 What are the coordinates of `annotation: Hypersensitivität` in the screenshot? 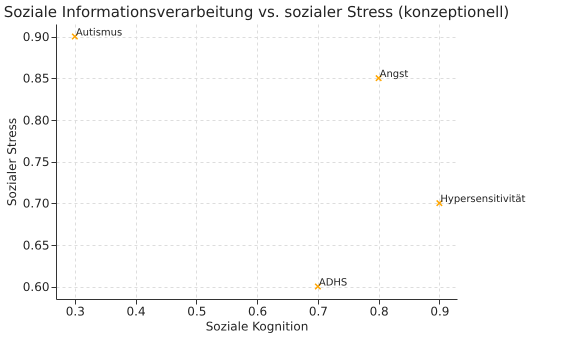 It's located at (483, 200).